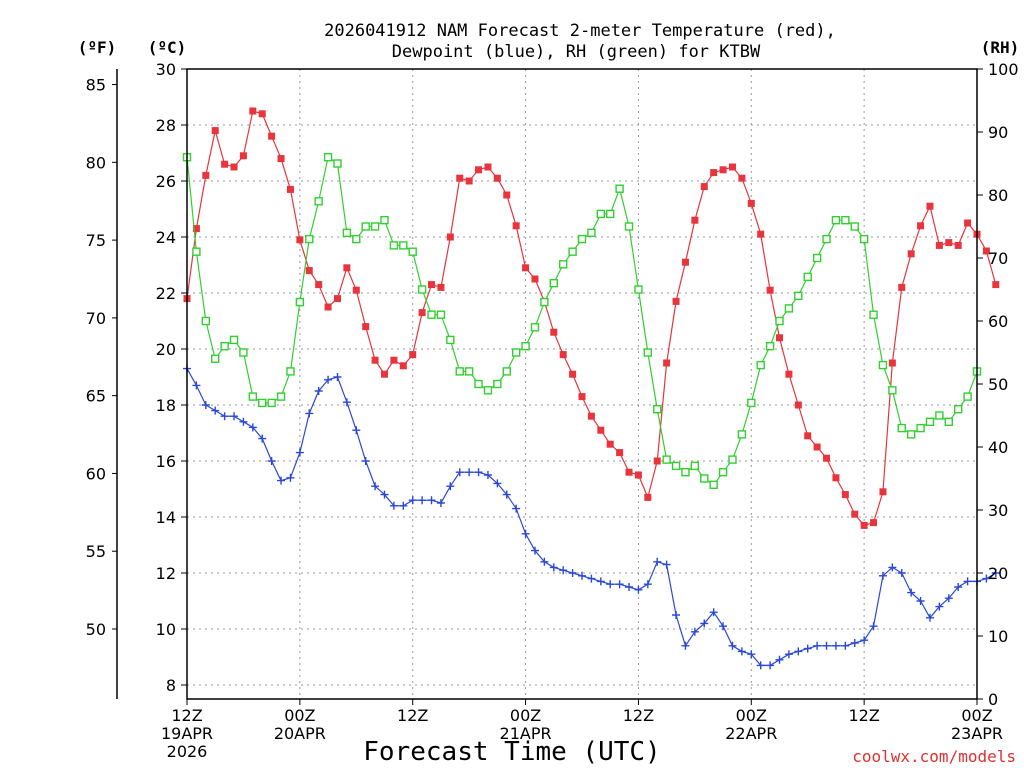 The width and height of the screenshot is (1024, 768). I want to click on celsius-tick-label: 22, so click(166, 293).